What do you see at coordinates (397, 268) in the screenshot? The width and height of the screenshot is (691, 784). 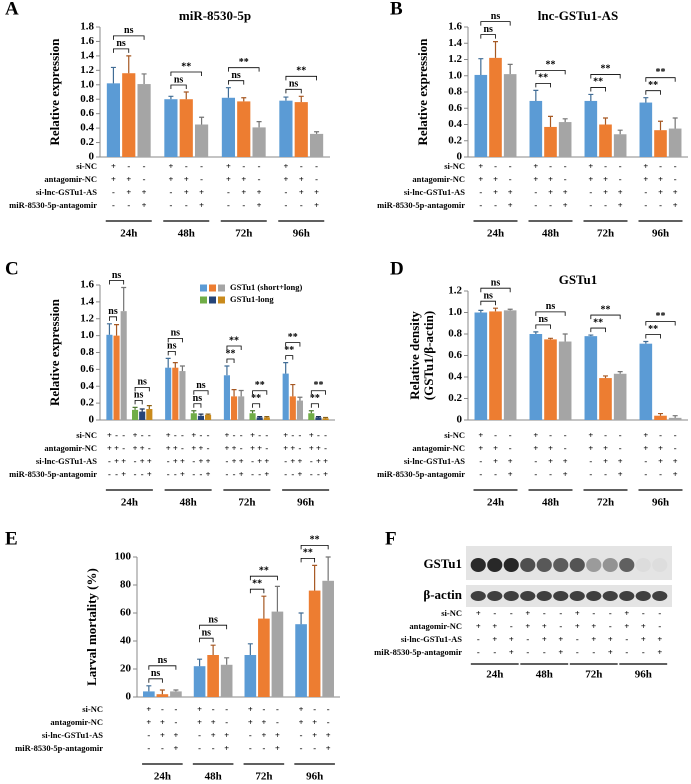 I see `panel-label: D` at bounding box center [397, 268].